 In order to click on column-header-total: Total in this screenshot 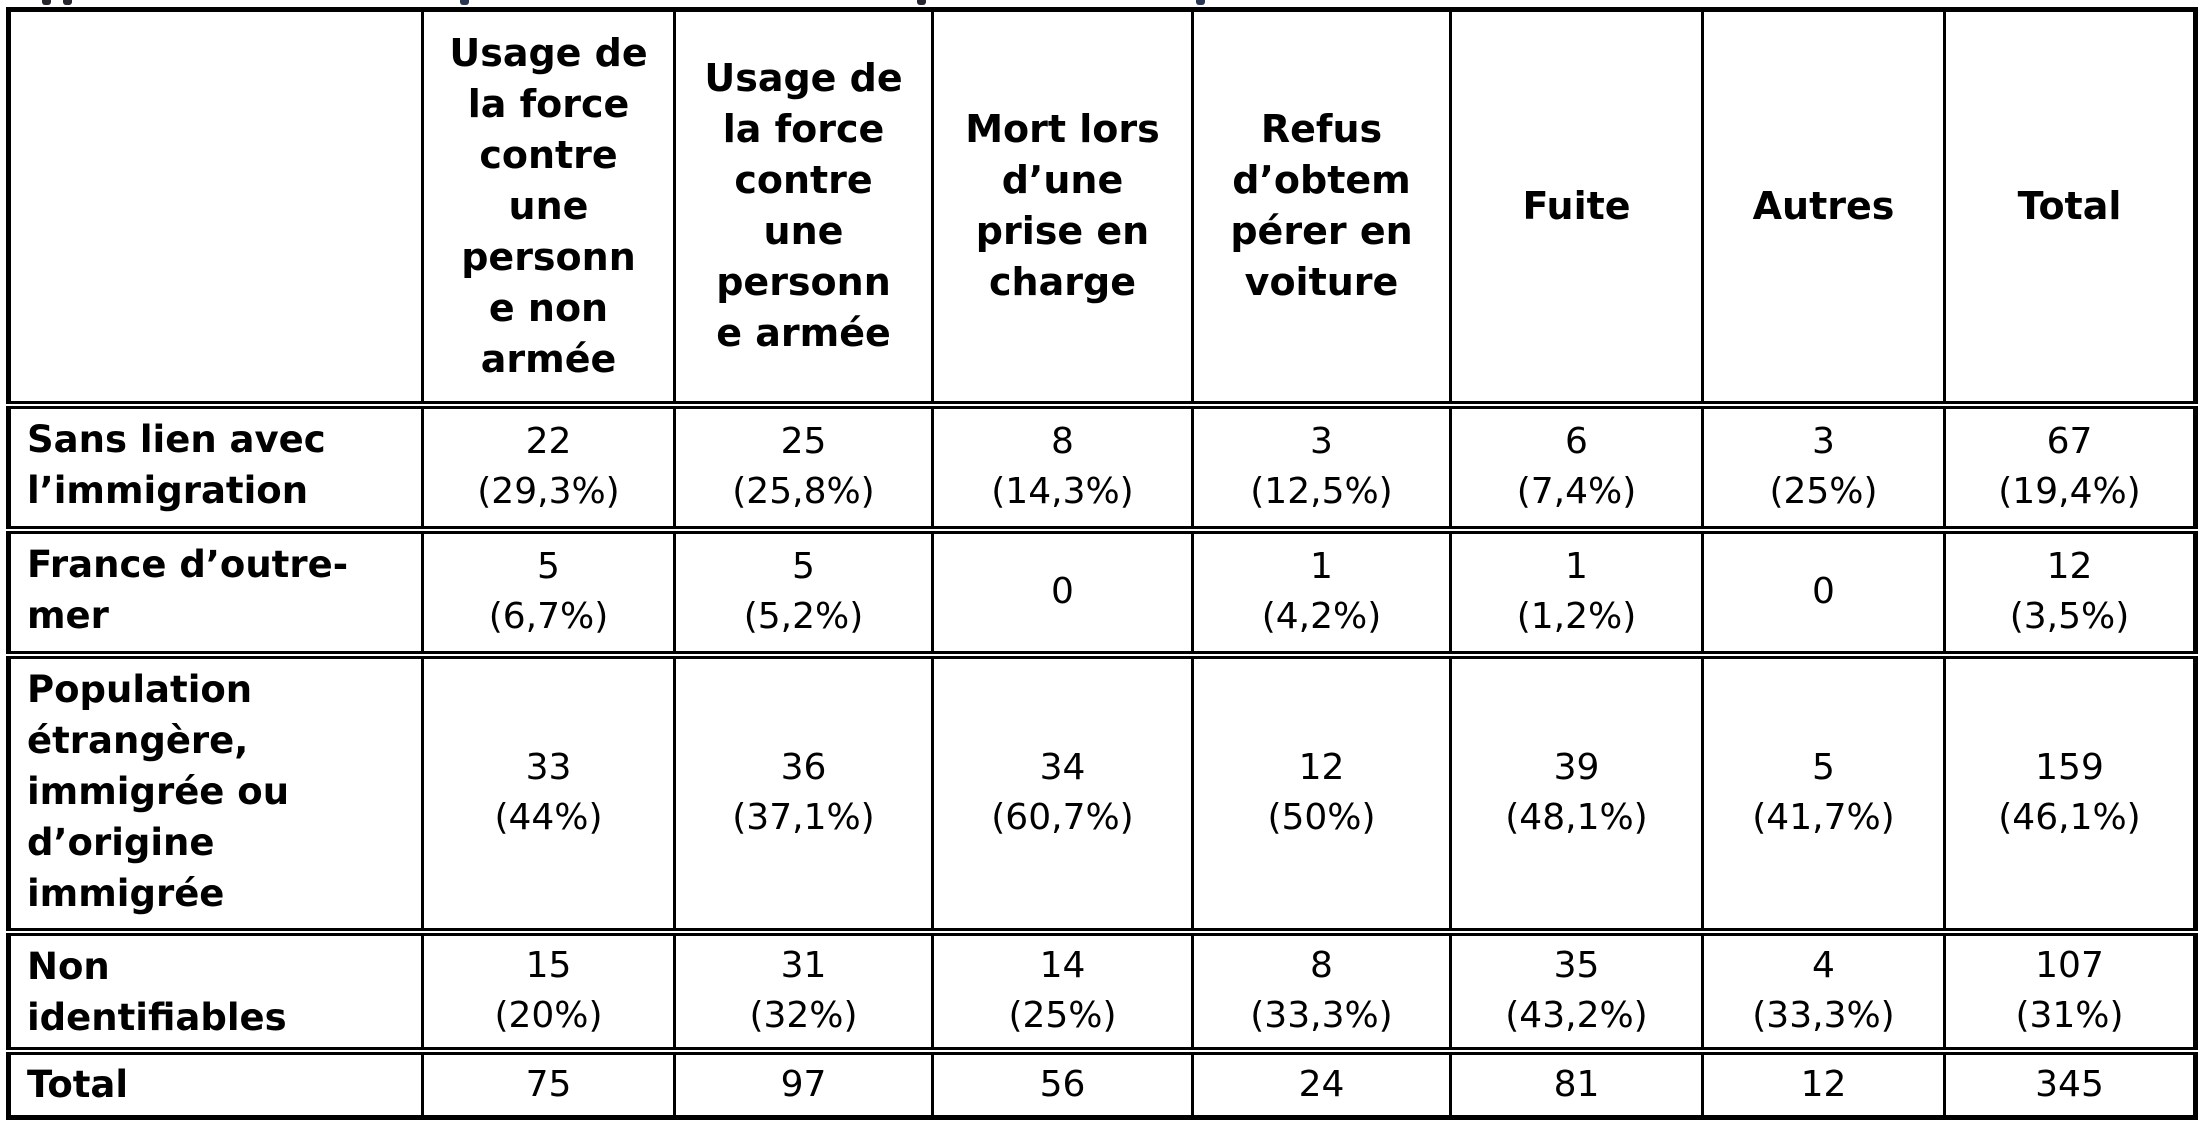, I will do `click(2070, 207)`.